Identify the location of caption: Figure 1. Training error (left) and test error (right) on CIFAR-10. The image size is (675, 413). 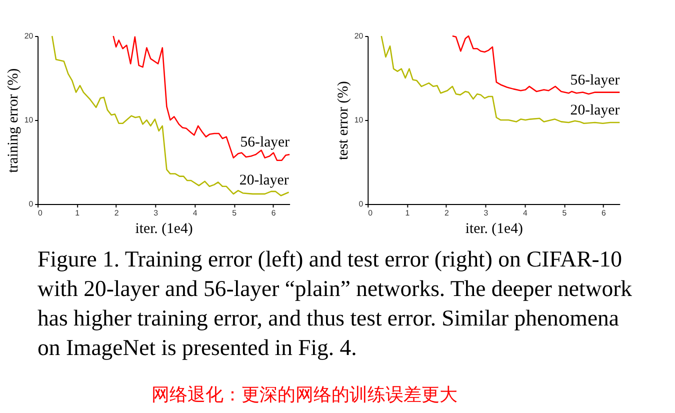
(330, 259).